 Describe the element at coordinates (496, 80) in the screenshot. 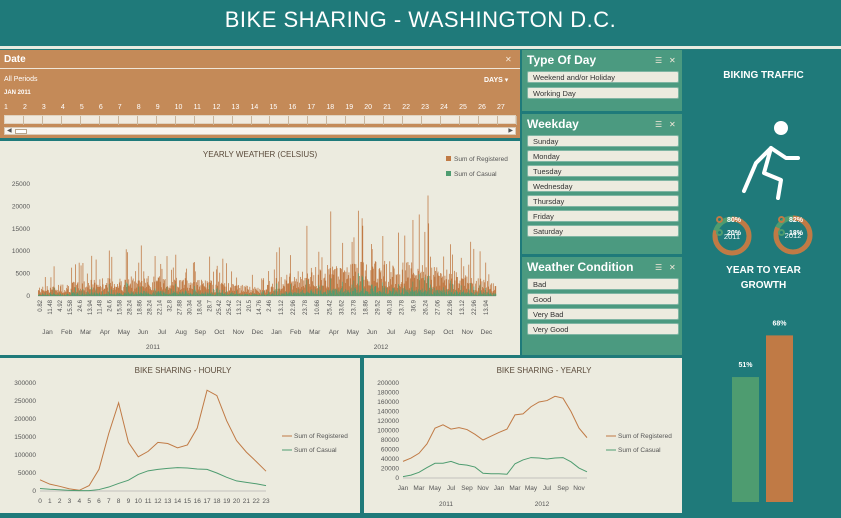

I see `time-level-dropdown: DAYS ▾` at that location.